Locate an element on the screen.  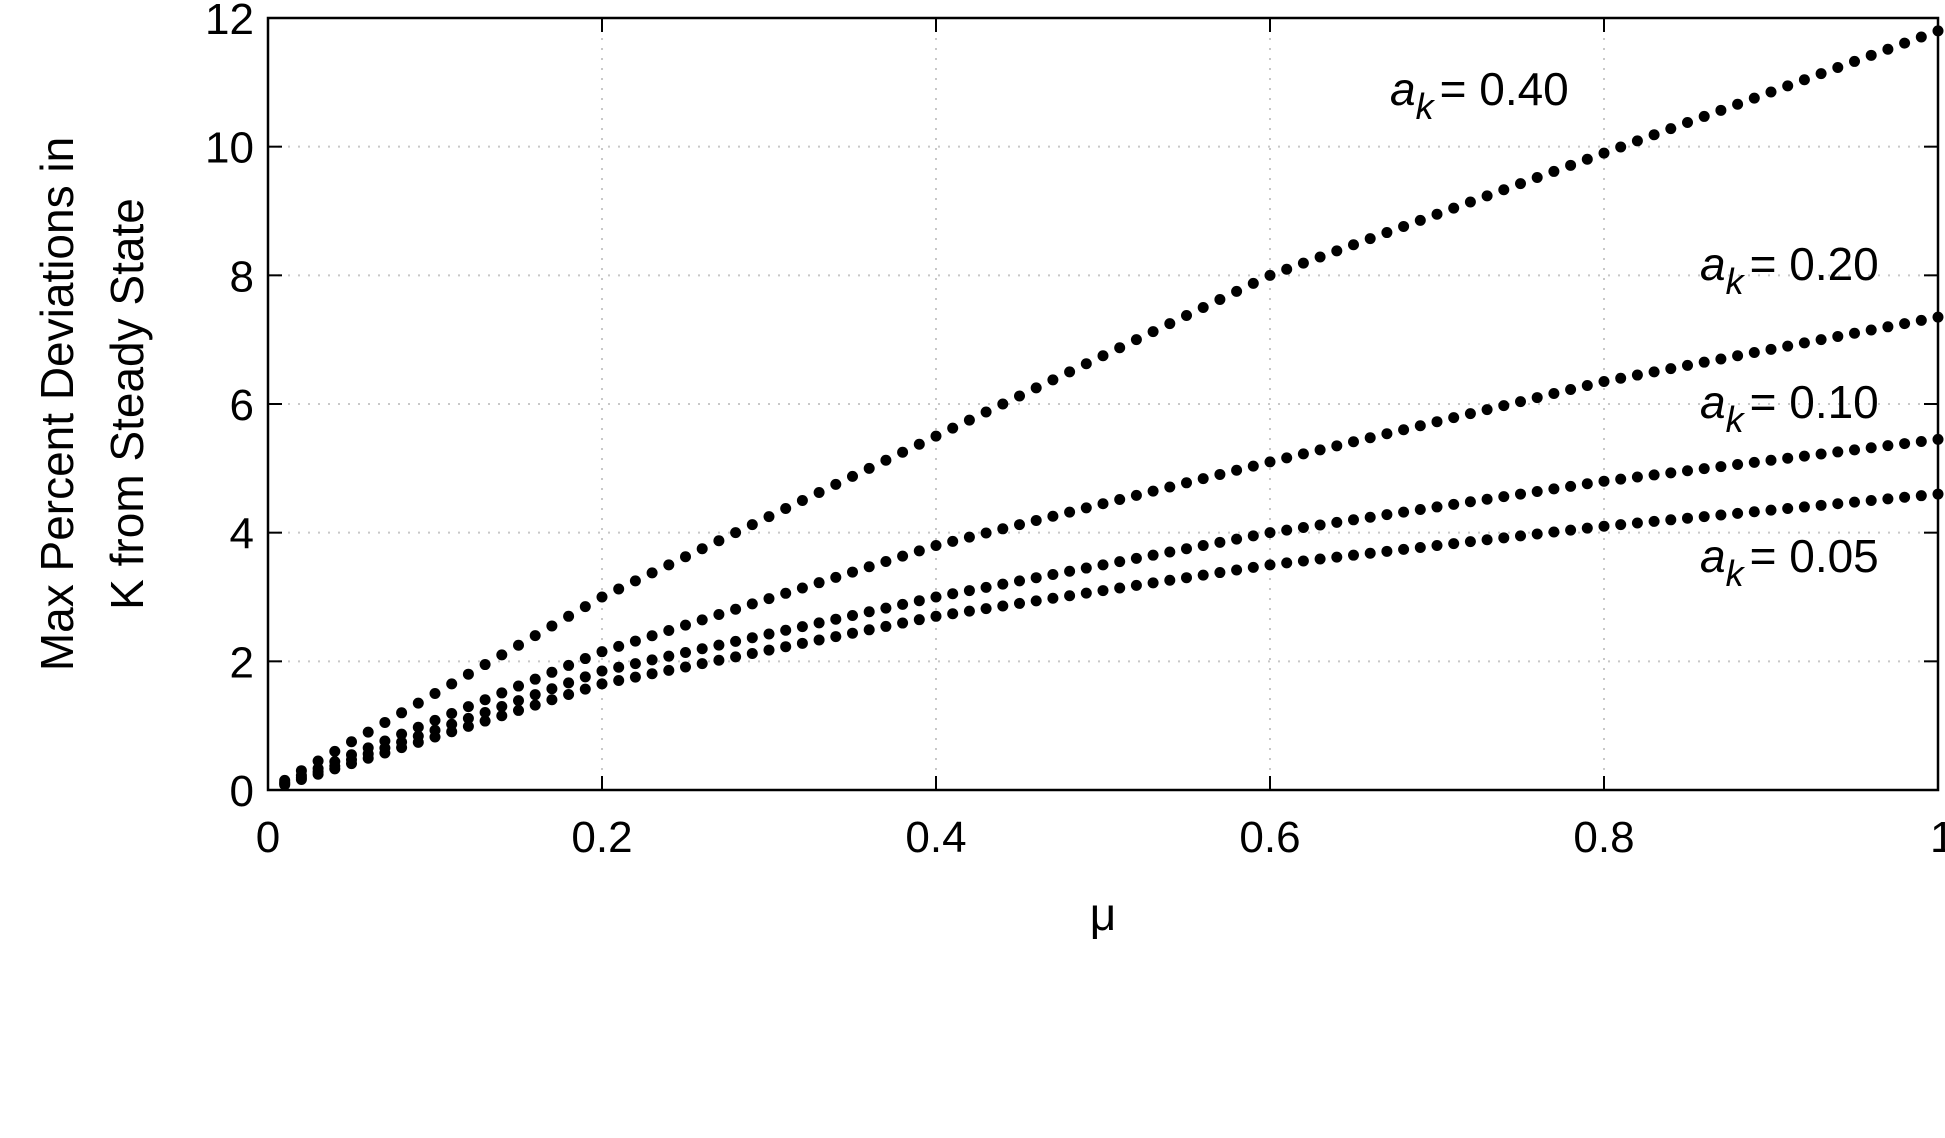
y-tick-label: 6 is located at coordinates (242, 405).